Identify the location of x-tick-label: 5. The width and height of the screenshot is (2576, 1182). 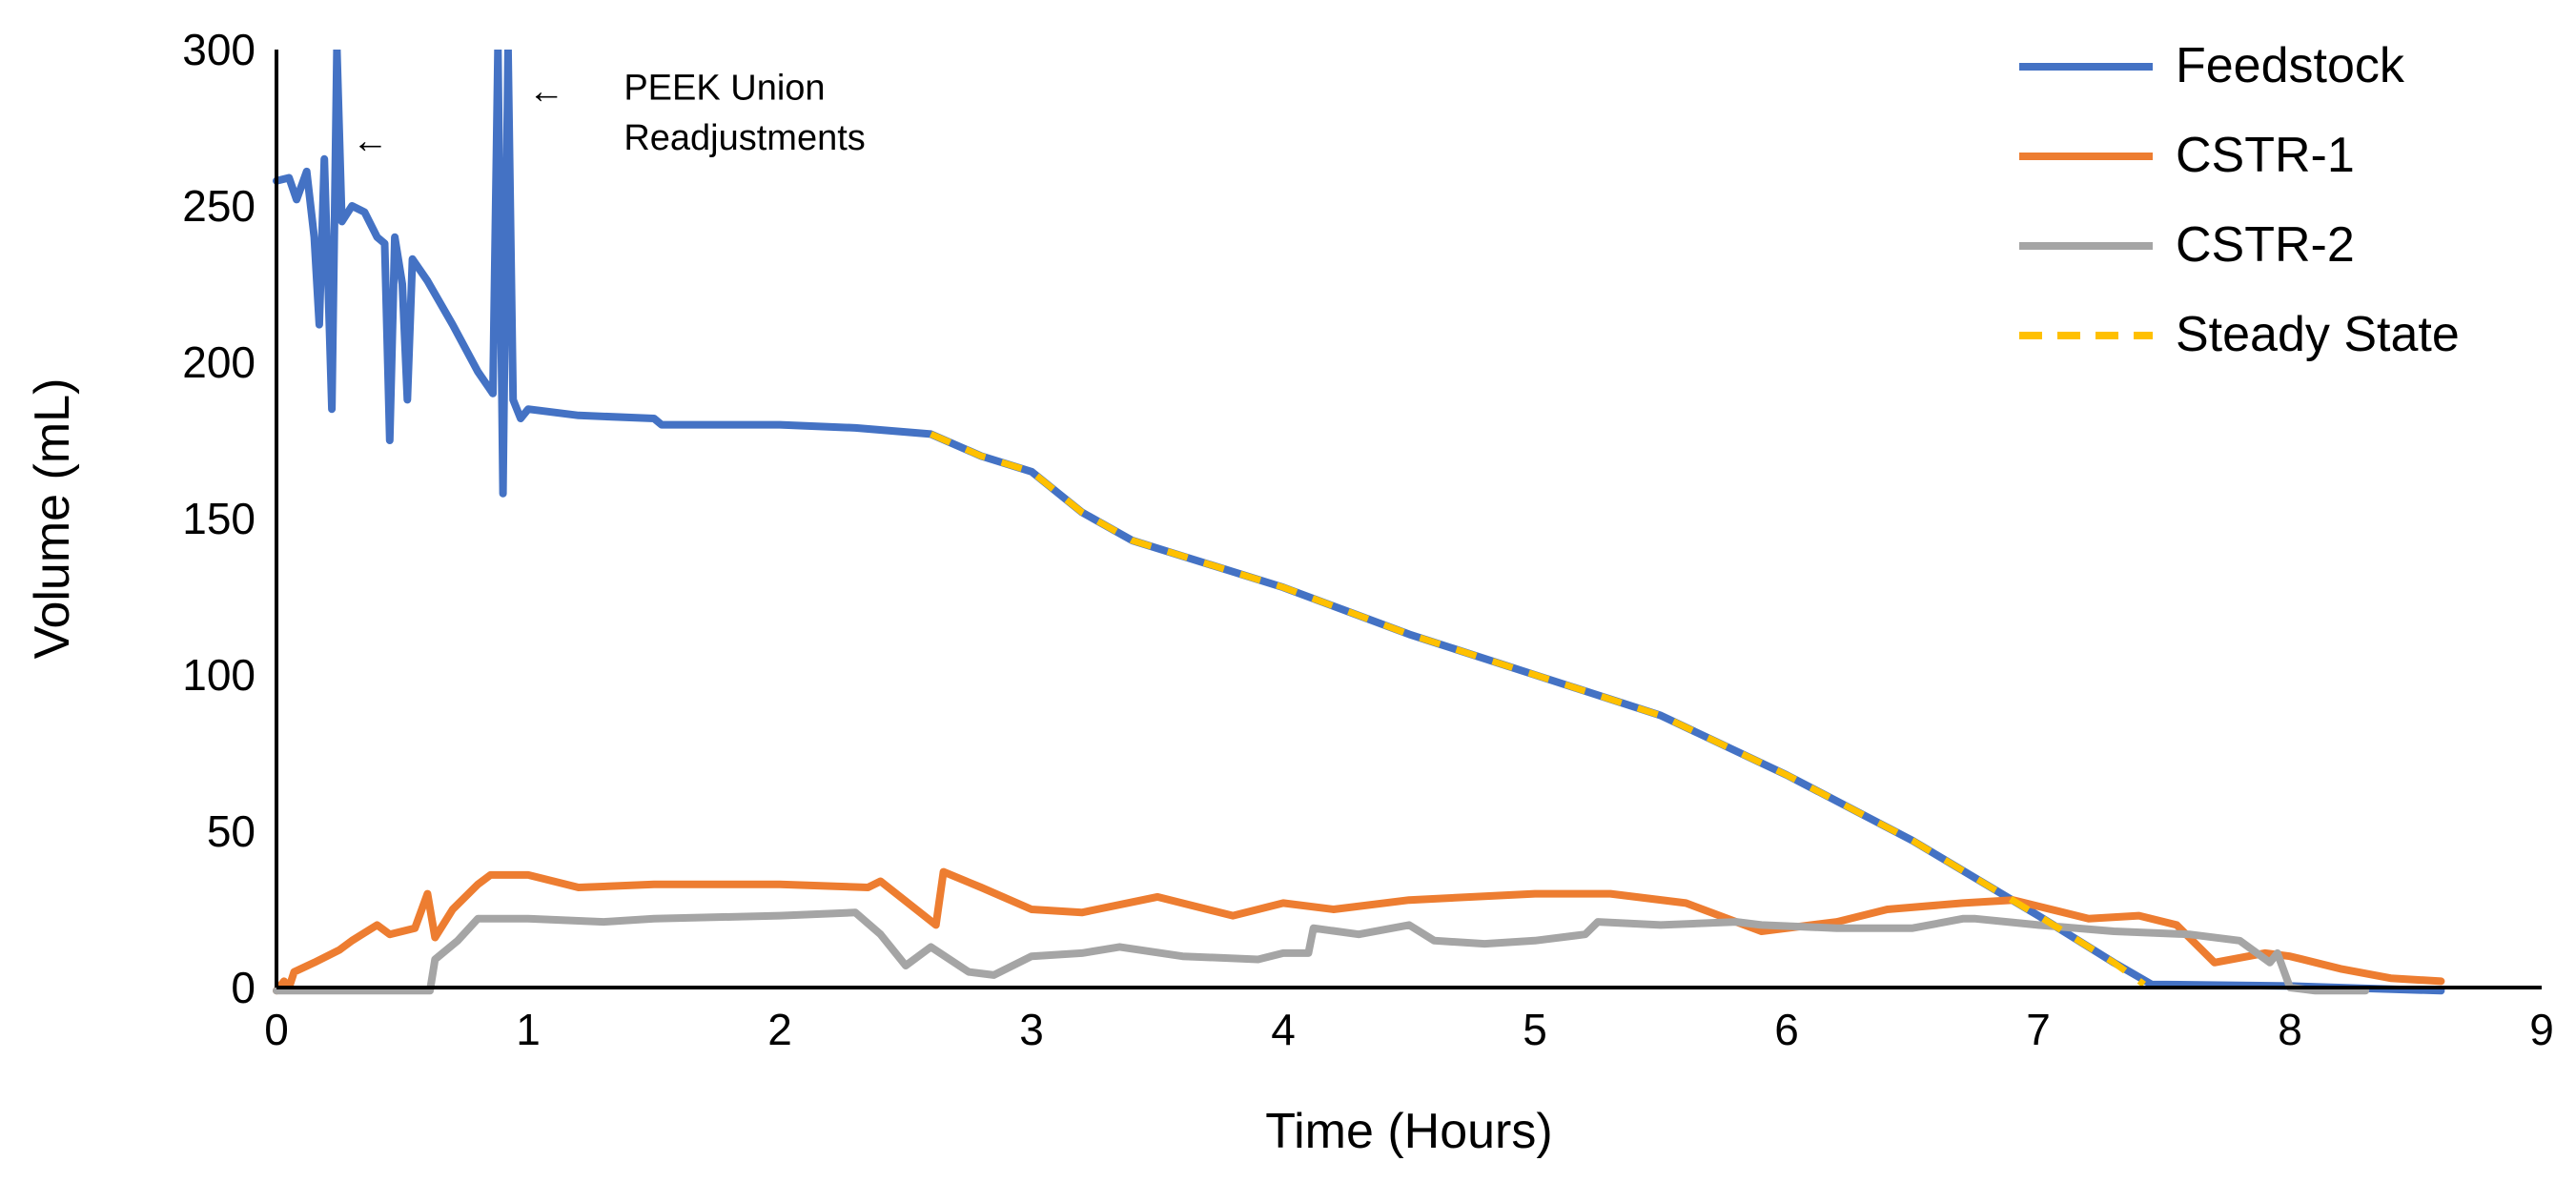
(1535, 1029).